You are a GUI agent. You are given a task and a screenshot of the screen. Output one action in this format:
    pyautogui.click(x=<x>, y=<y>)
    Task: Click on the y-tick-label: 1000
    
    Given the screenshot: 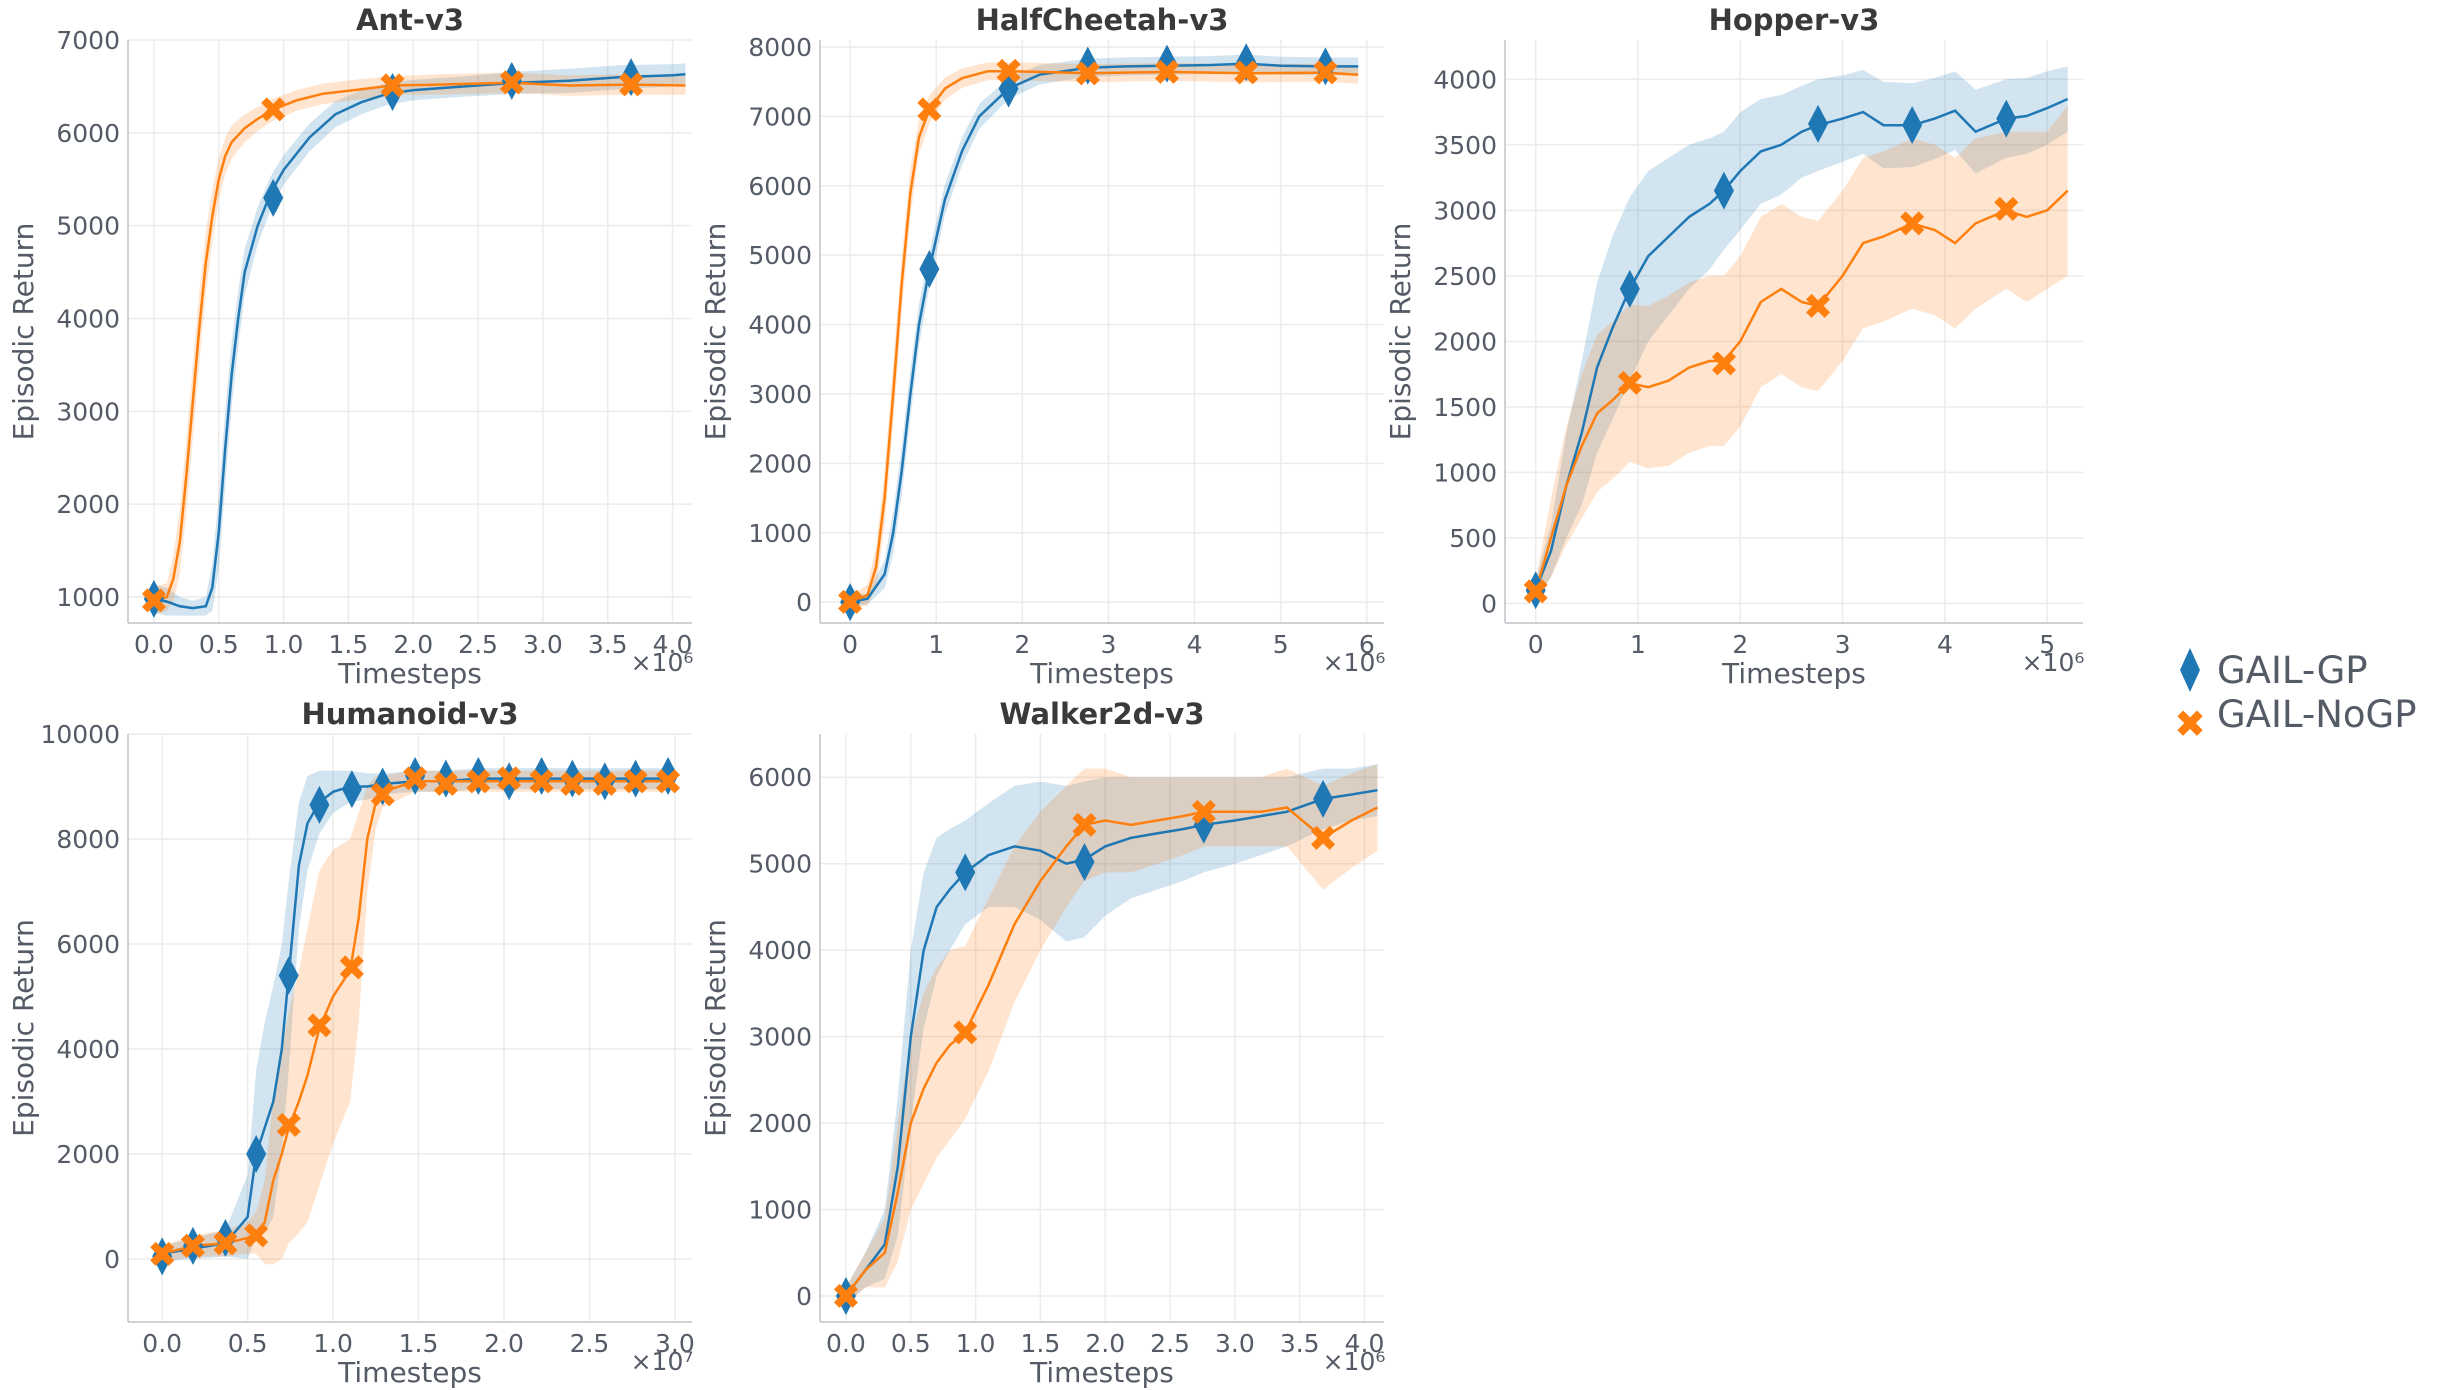 What is the action you would take?
    pyautogui.click(x=88, y=597)
    